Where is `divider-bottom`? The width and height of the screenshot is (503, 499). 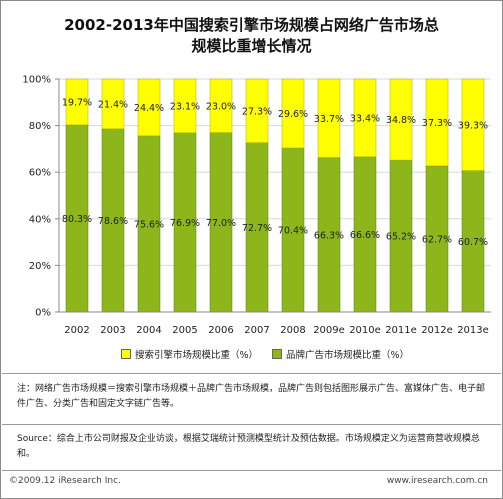 divider-bottom is located at coordinates (251, 470).